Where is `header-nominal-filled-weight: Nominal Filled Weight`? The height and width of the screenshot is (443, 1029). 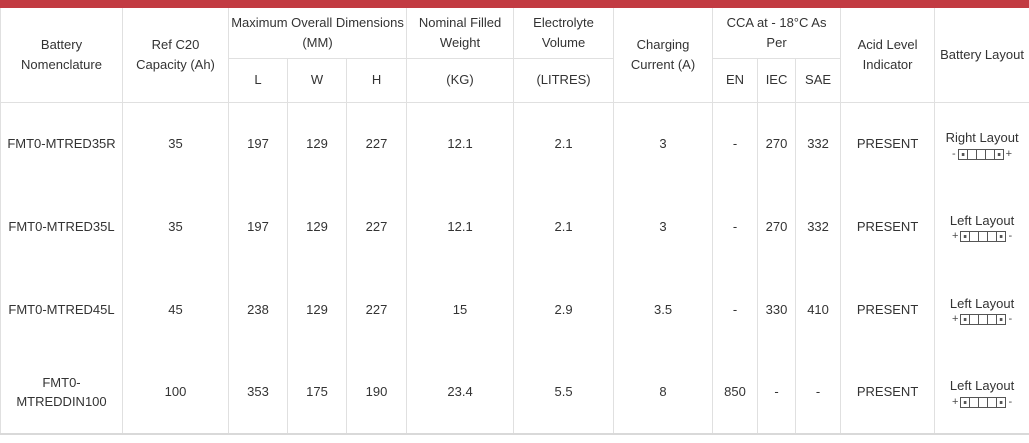
header-nominal-filled-weight: Nominal Filled Weight is located at coordinates (460, 31).